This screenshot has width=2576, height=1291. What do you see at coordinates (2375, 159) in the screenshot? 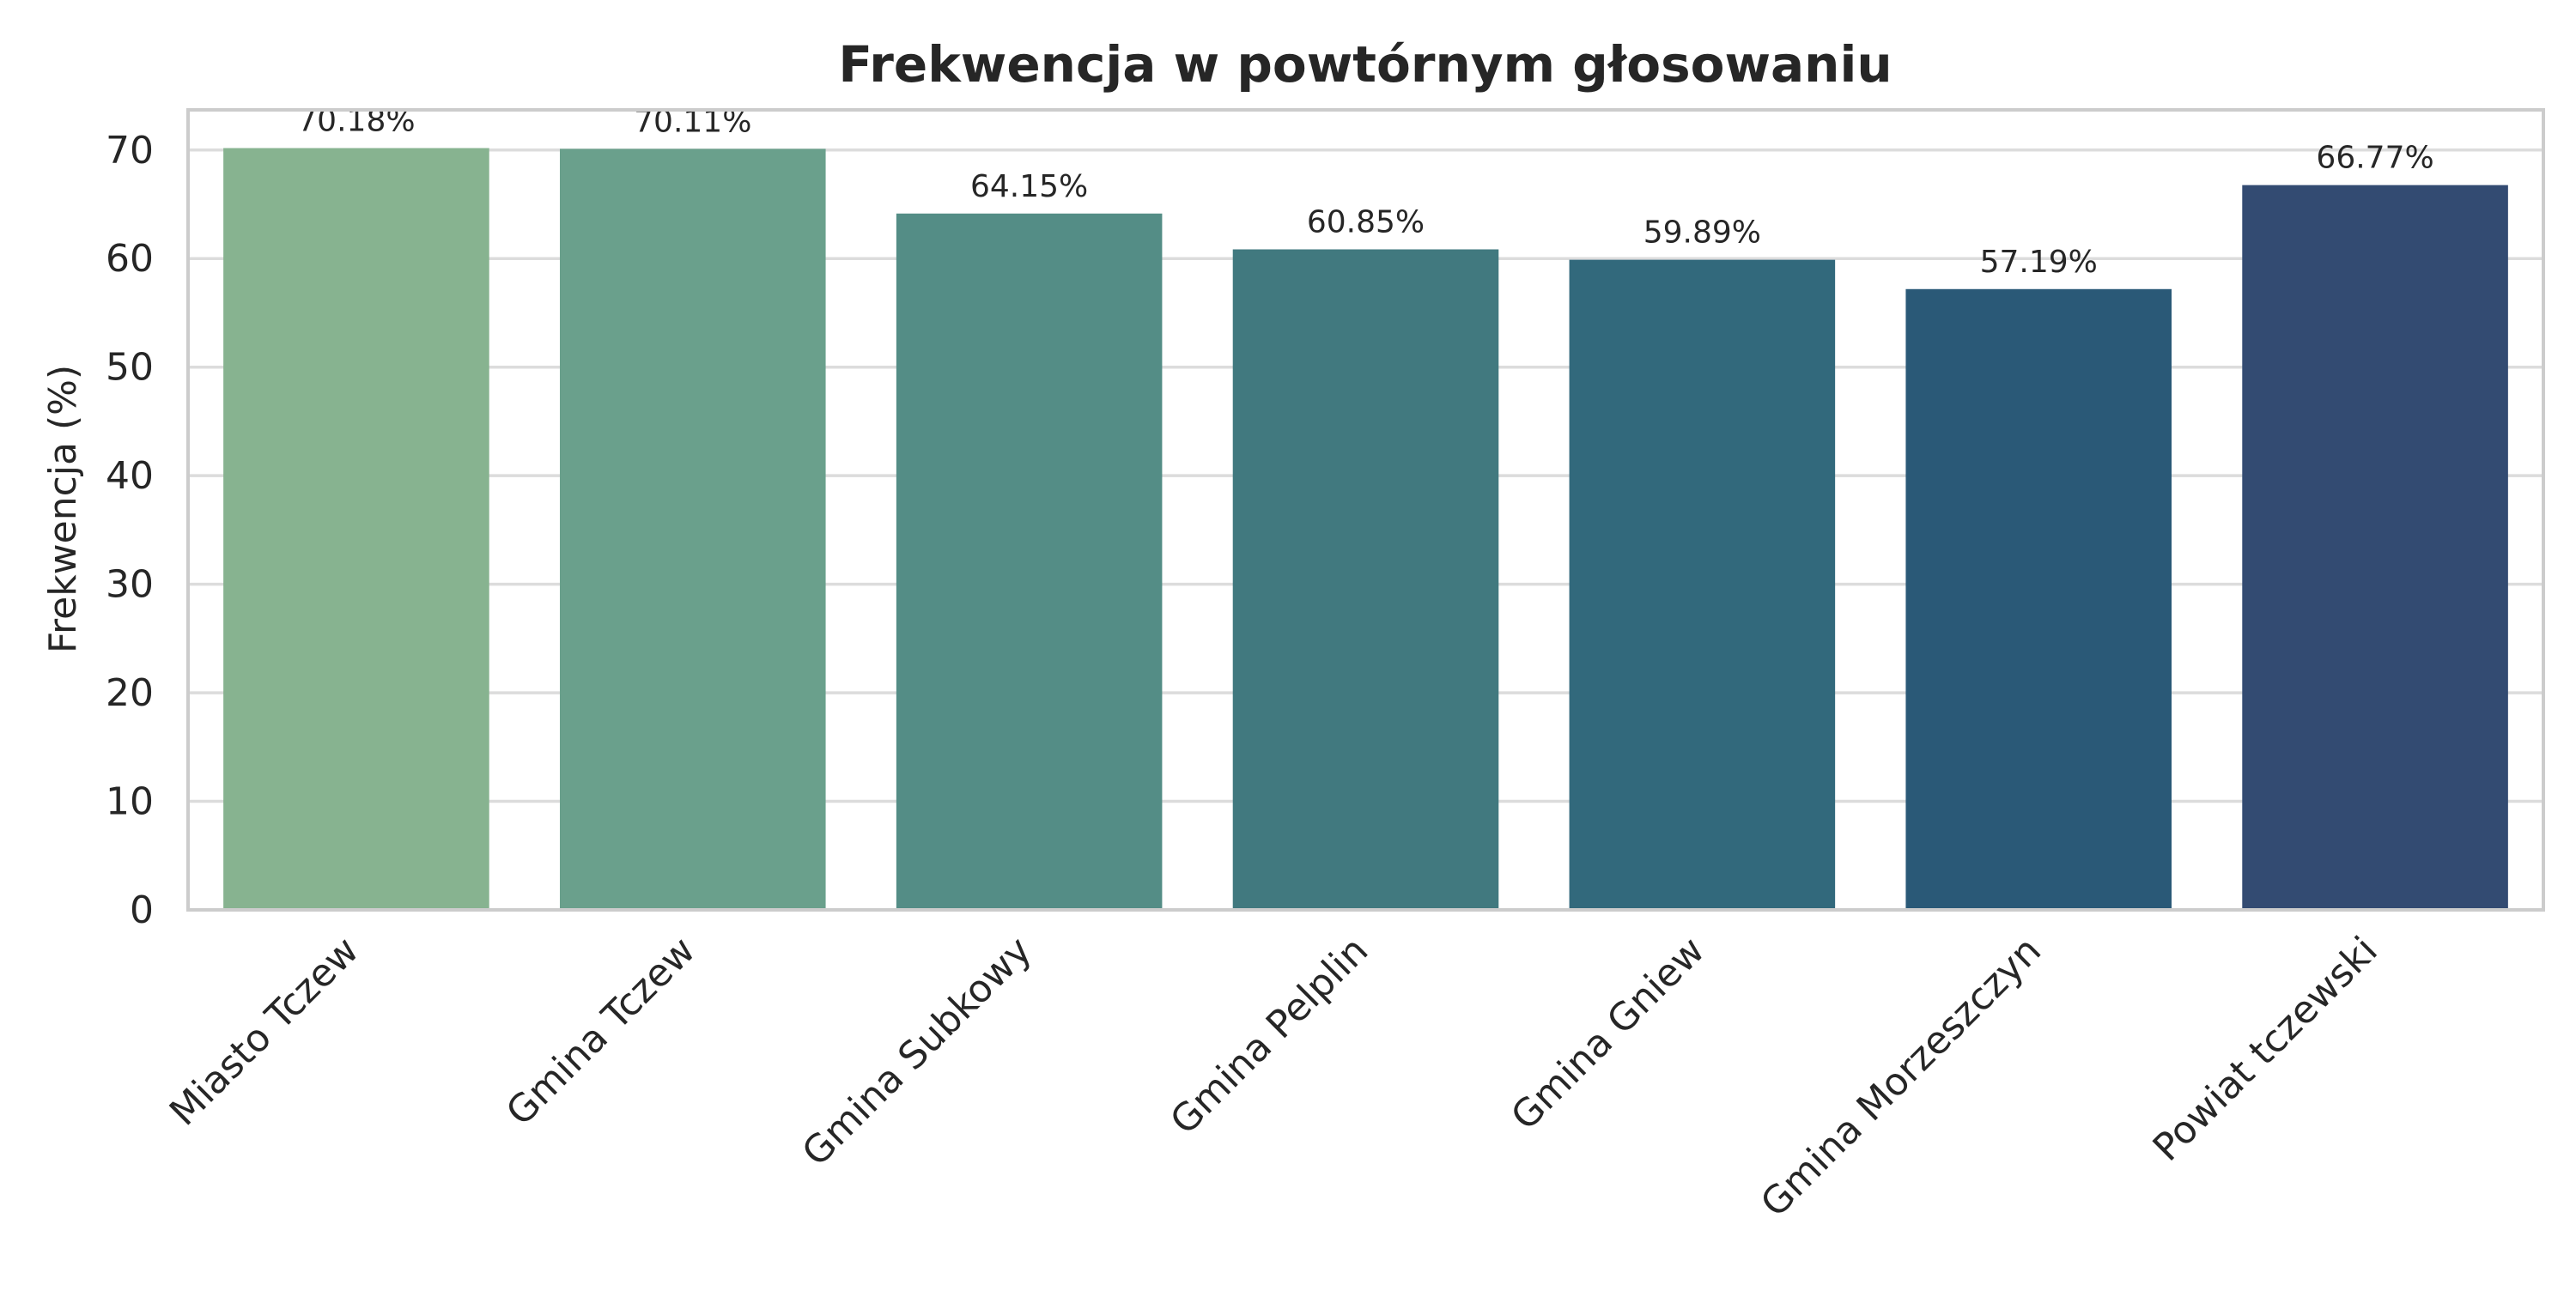
I see `data-label: 66.77%` at bounding box center [2375, 159].